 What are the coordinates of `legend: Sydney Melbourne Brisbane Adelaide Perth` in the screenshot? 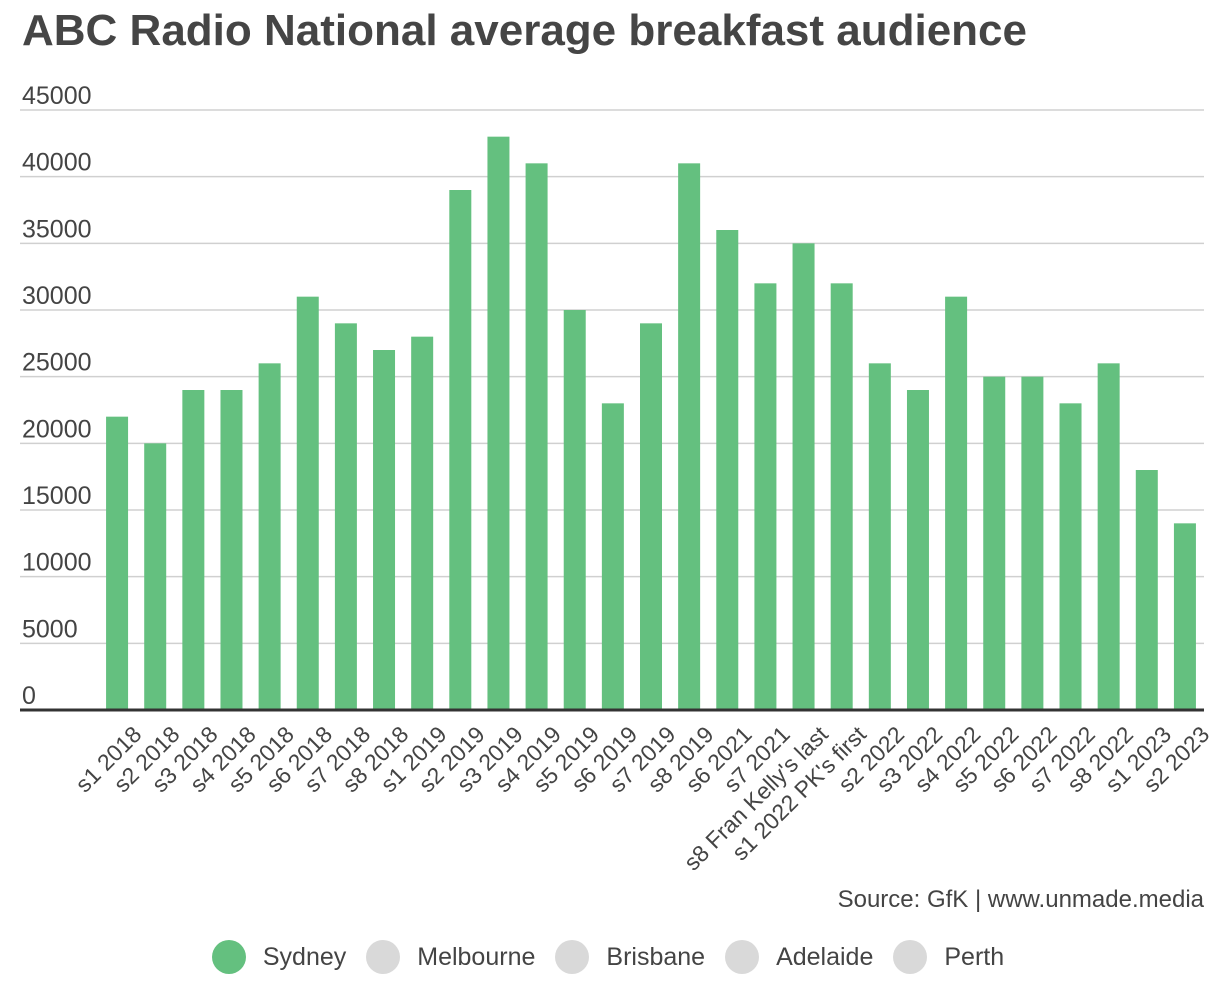 It's located at (608, 957).